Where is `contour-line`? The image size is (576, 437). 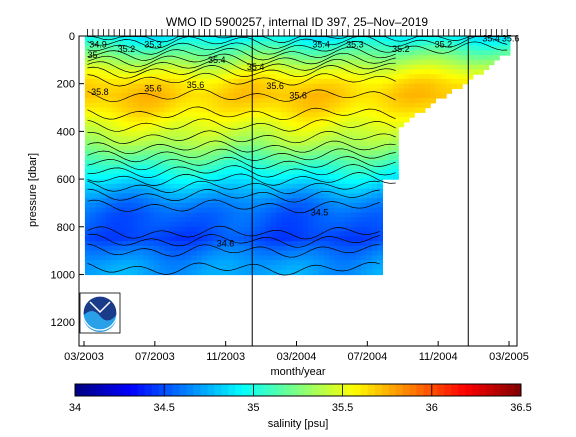 contour-line is located at coordinates (233, 232).